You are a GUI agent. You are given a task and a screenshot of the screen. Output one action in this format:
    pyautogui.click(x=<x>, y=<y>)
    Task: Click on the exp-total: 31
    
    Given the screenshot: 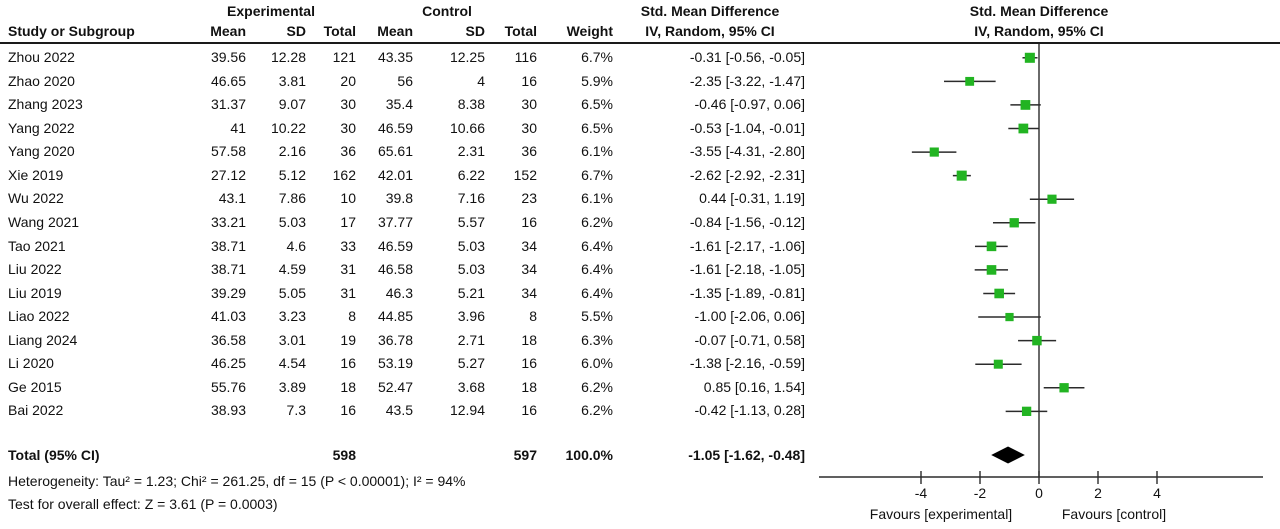 What is the action you would take?
    pyautogui.click(x=348, y=292)
    